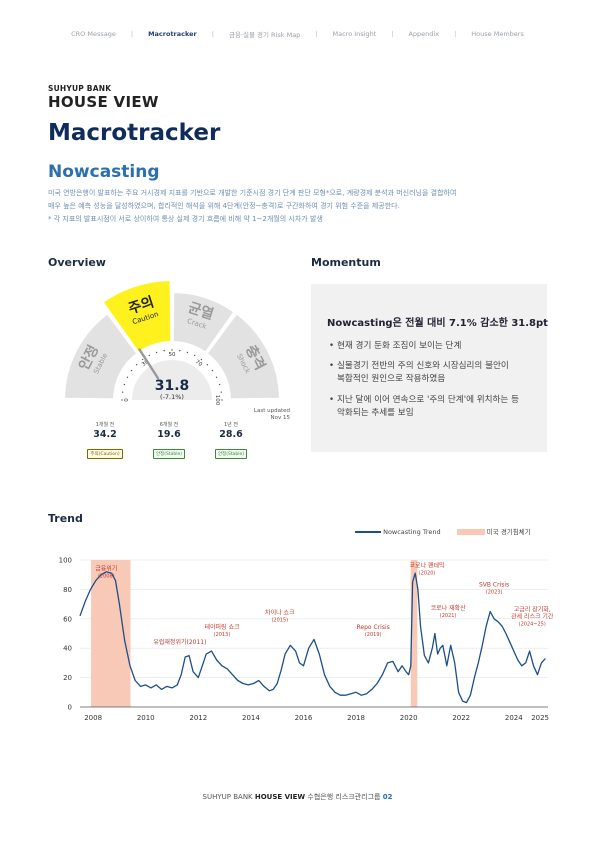  What do you see at coordinates (356, 718) in the screenshot?
I see `x-tick-label: 2018` at bounding box center [356, 718].